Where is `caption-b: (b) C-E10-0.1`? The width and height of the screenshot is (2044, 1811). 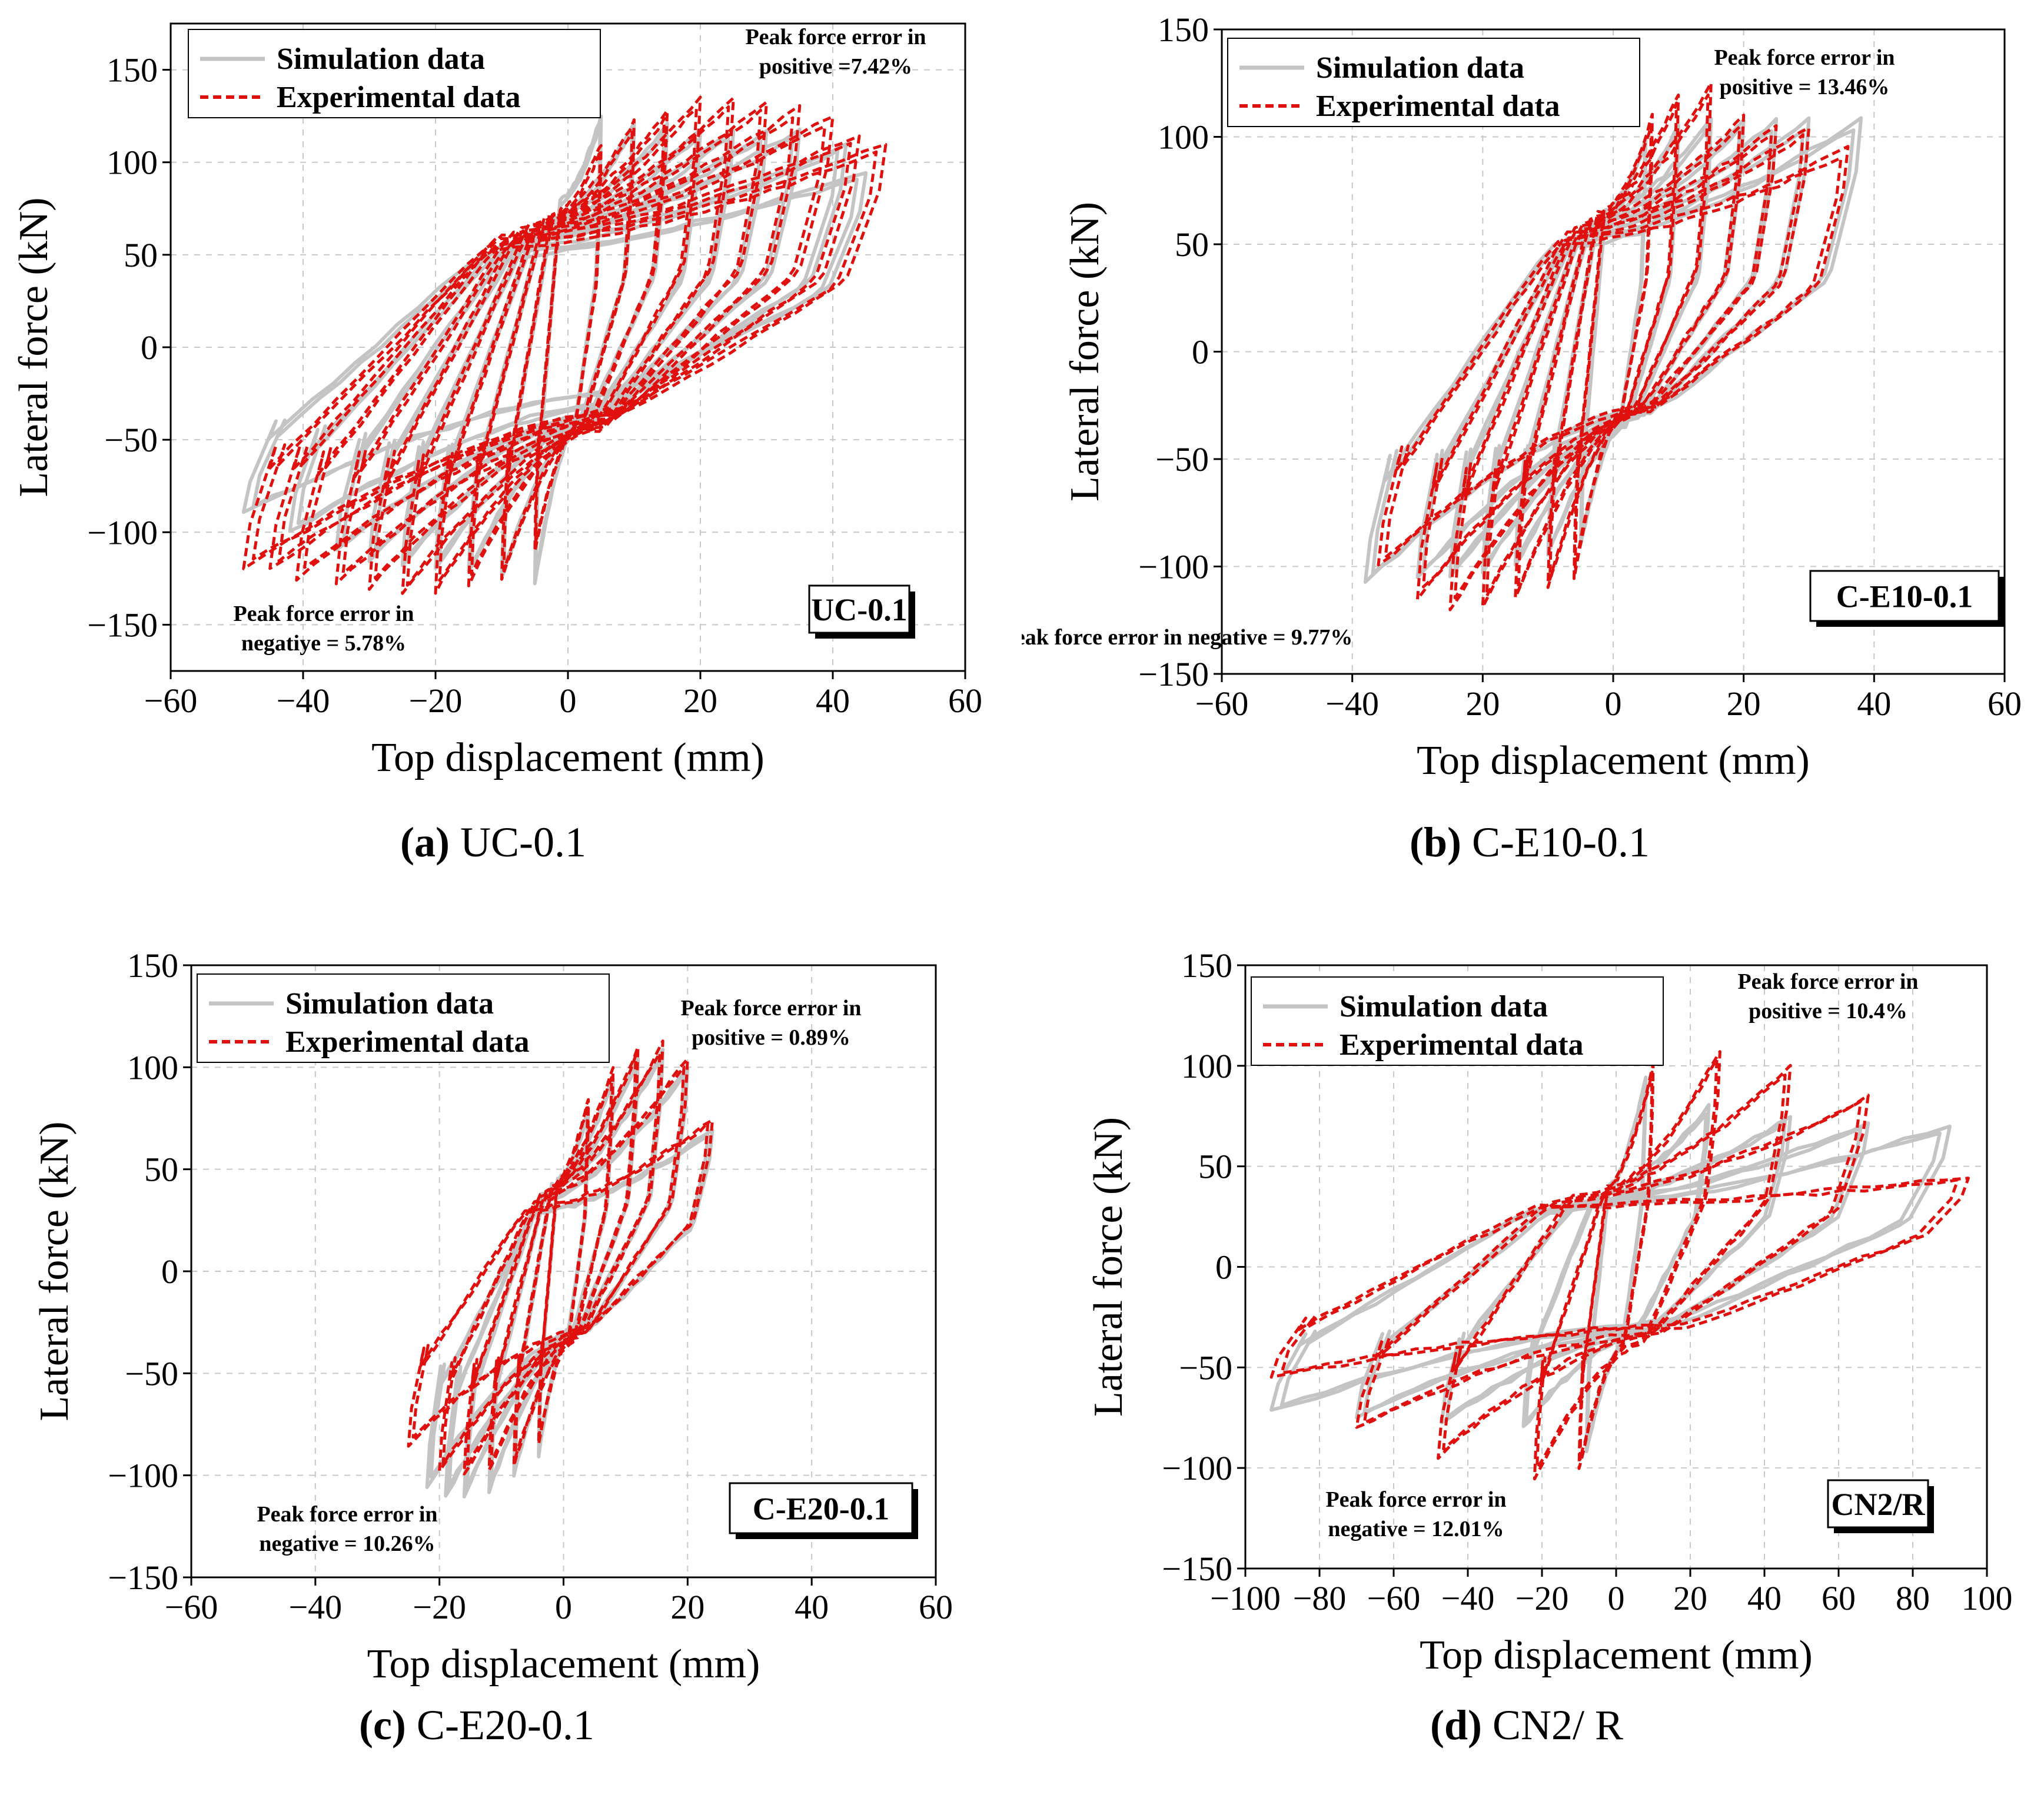
caption-b: (b) C-E10-0.1 is located at coordinates (1530, 842).